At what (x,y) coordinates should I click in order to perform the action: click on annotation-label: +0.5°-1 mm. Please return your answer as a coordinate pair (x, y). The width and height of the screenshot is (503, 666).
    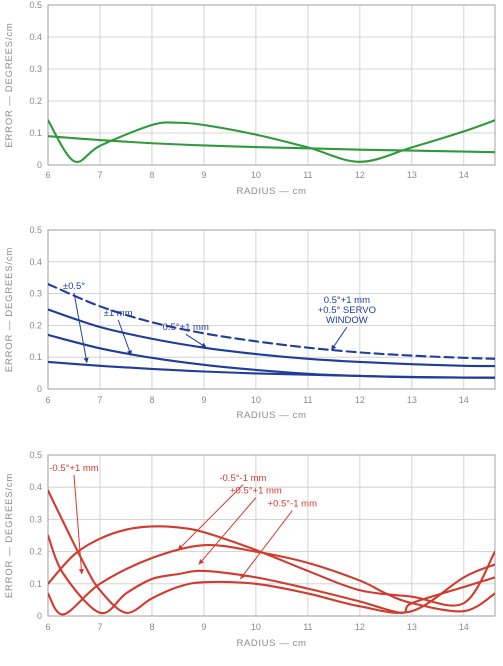
    Looking at the image, I should click on (293, 504).